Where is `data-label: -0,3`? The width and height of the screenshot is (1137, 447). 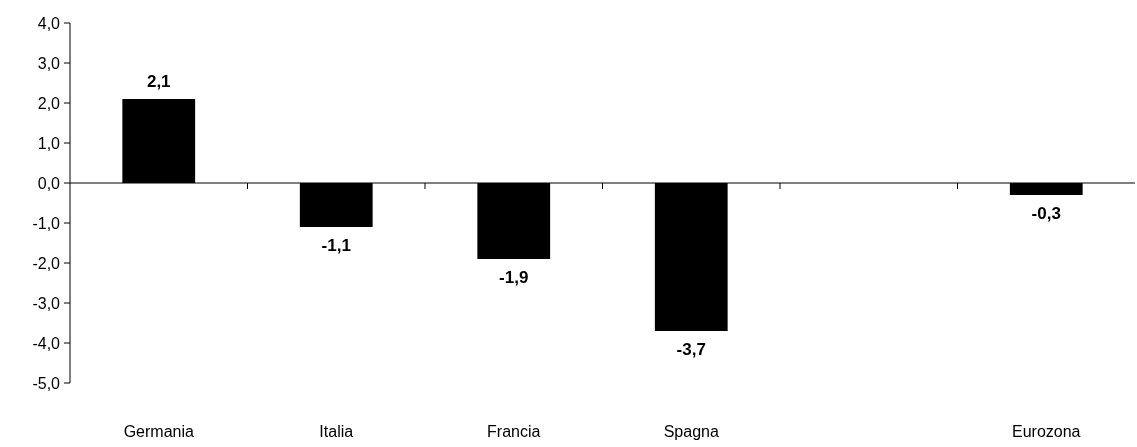
data-label: -0,3 is located at coordinates (1046, 213).